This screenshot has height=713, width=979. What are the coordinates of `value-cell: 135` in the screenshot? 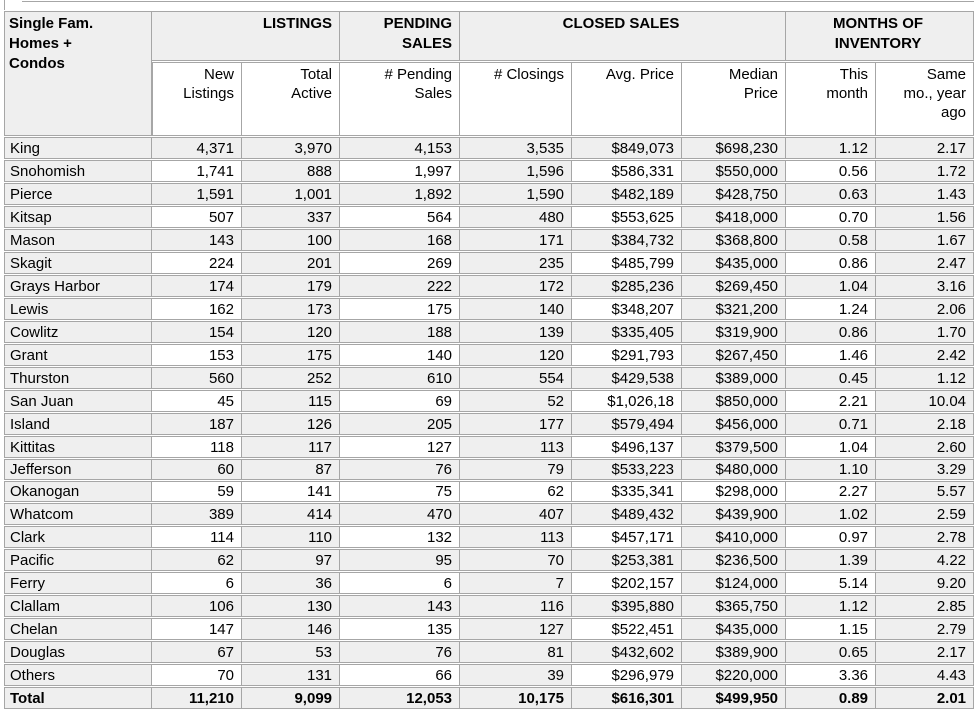 It's located at (400, 629).